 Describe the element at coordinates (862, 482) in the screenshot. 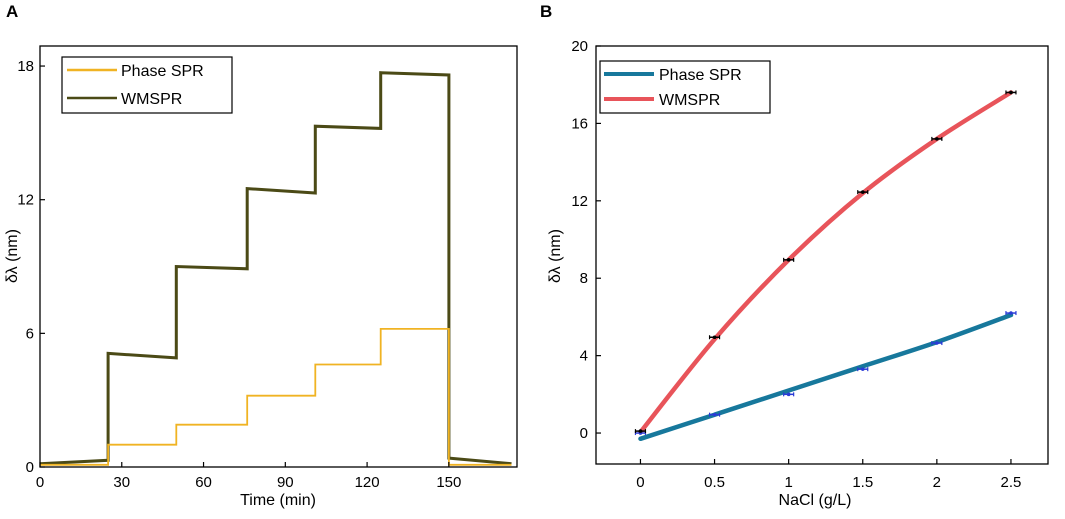

I see `panel-b-x-tick-label: 1.5` at that location.